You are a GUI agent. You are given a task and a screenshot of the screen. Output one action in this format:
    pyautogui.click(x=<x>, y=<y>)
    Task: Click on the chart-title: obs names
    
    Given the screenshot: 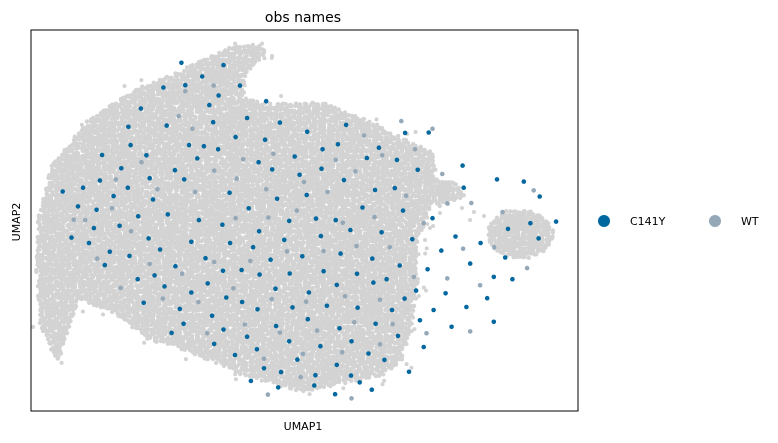 What is the action you would take?
    pyautogui.click(x=303, y=18)
    